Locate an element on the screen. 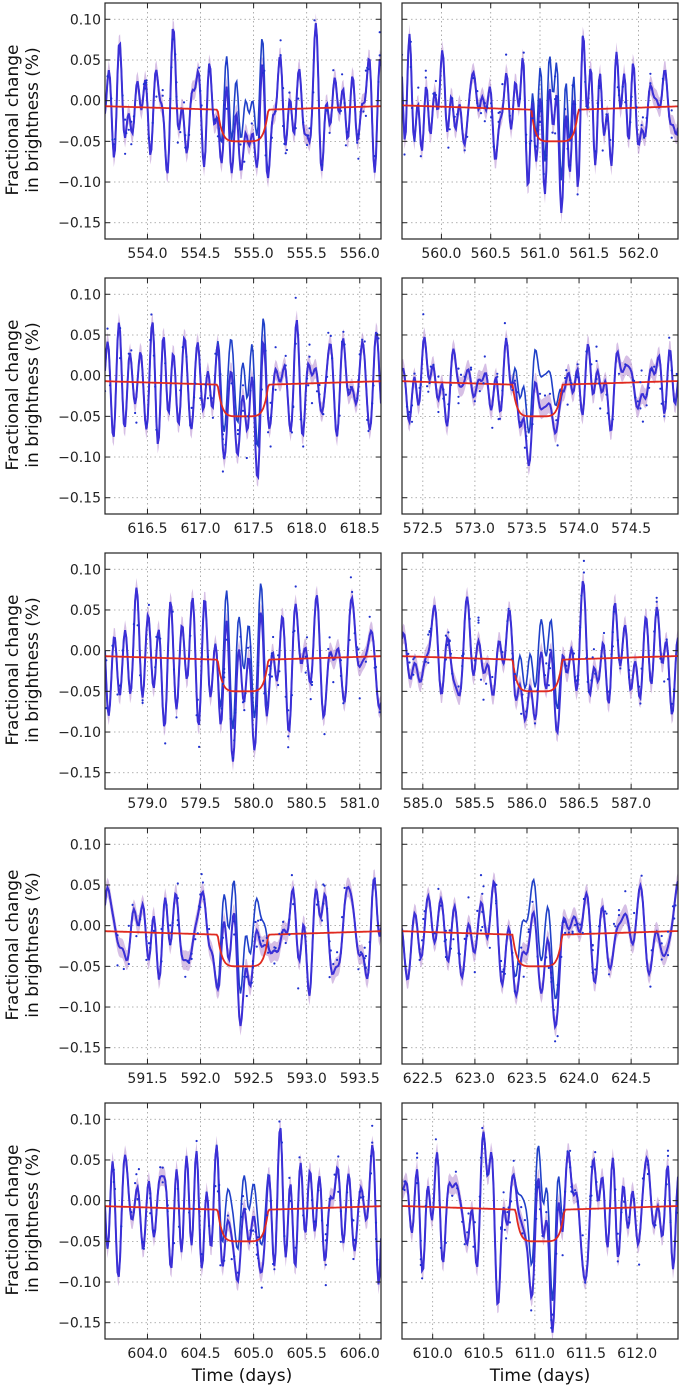 This screenshot has height=1388, width=683. x-tick-label: 610.5 is located at coordinates (484, 1354).